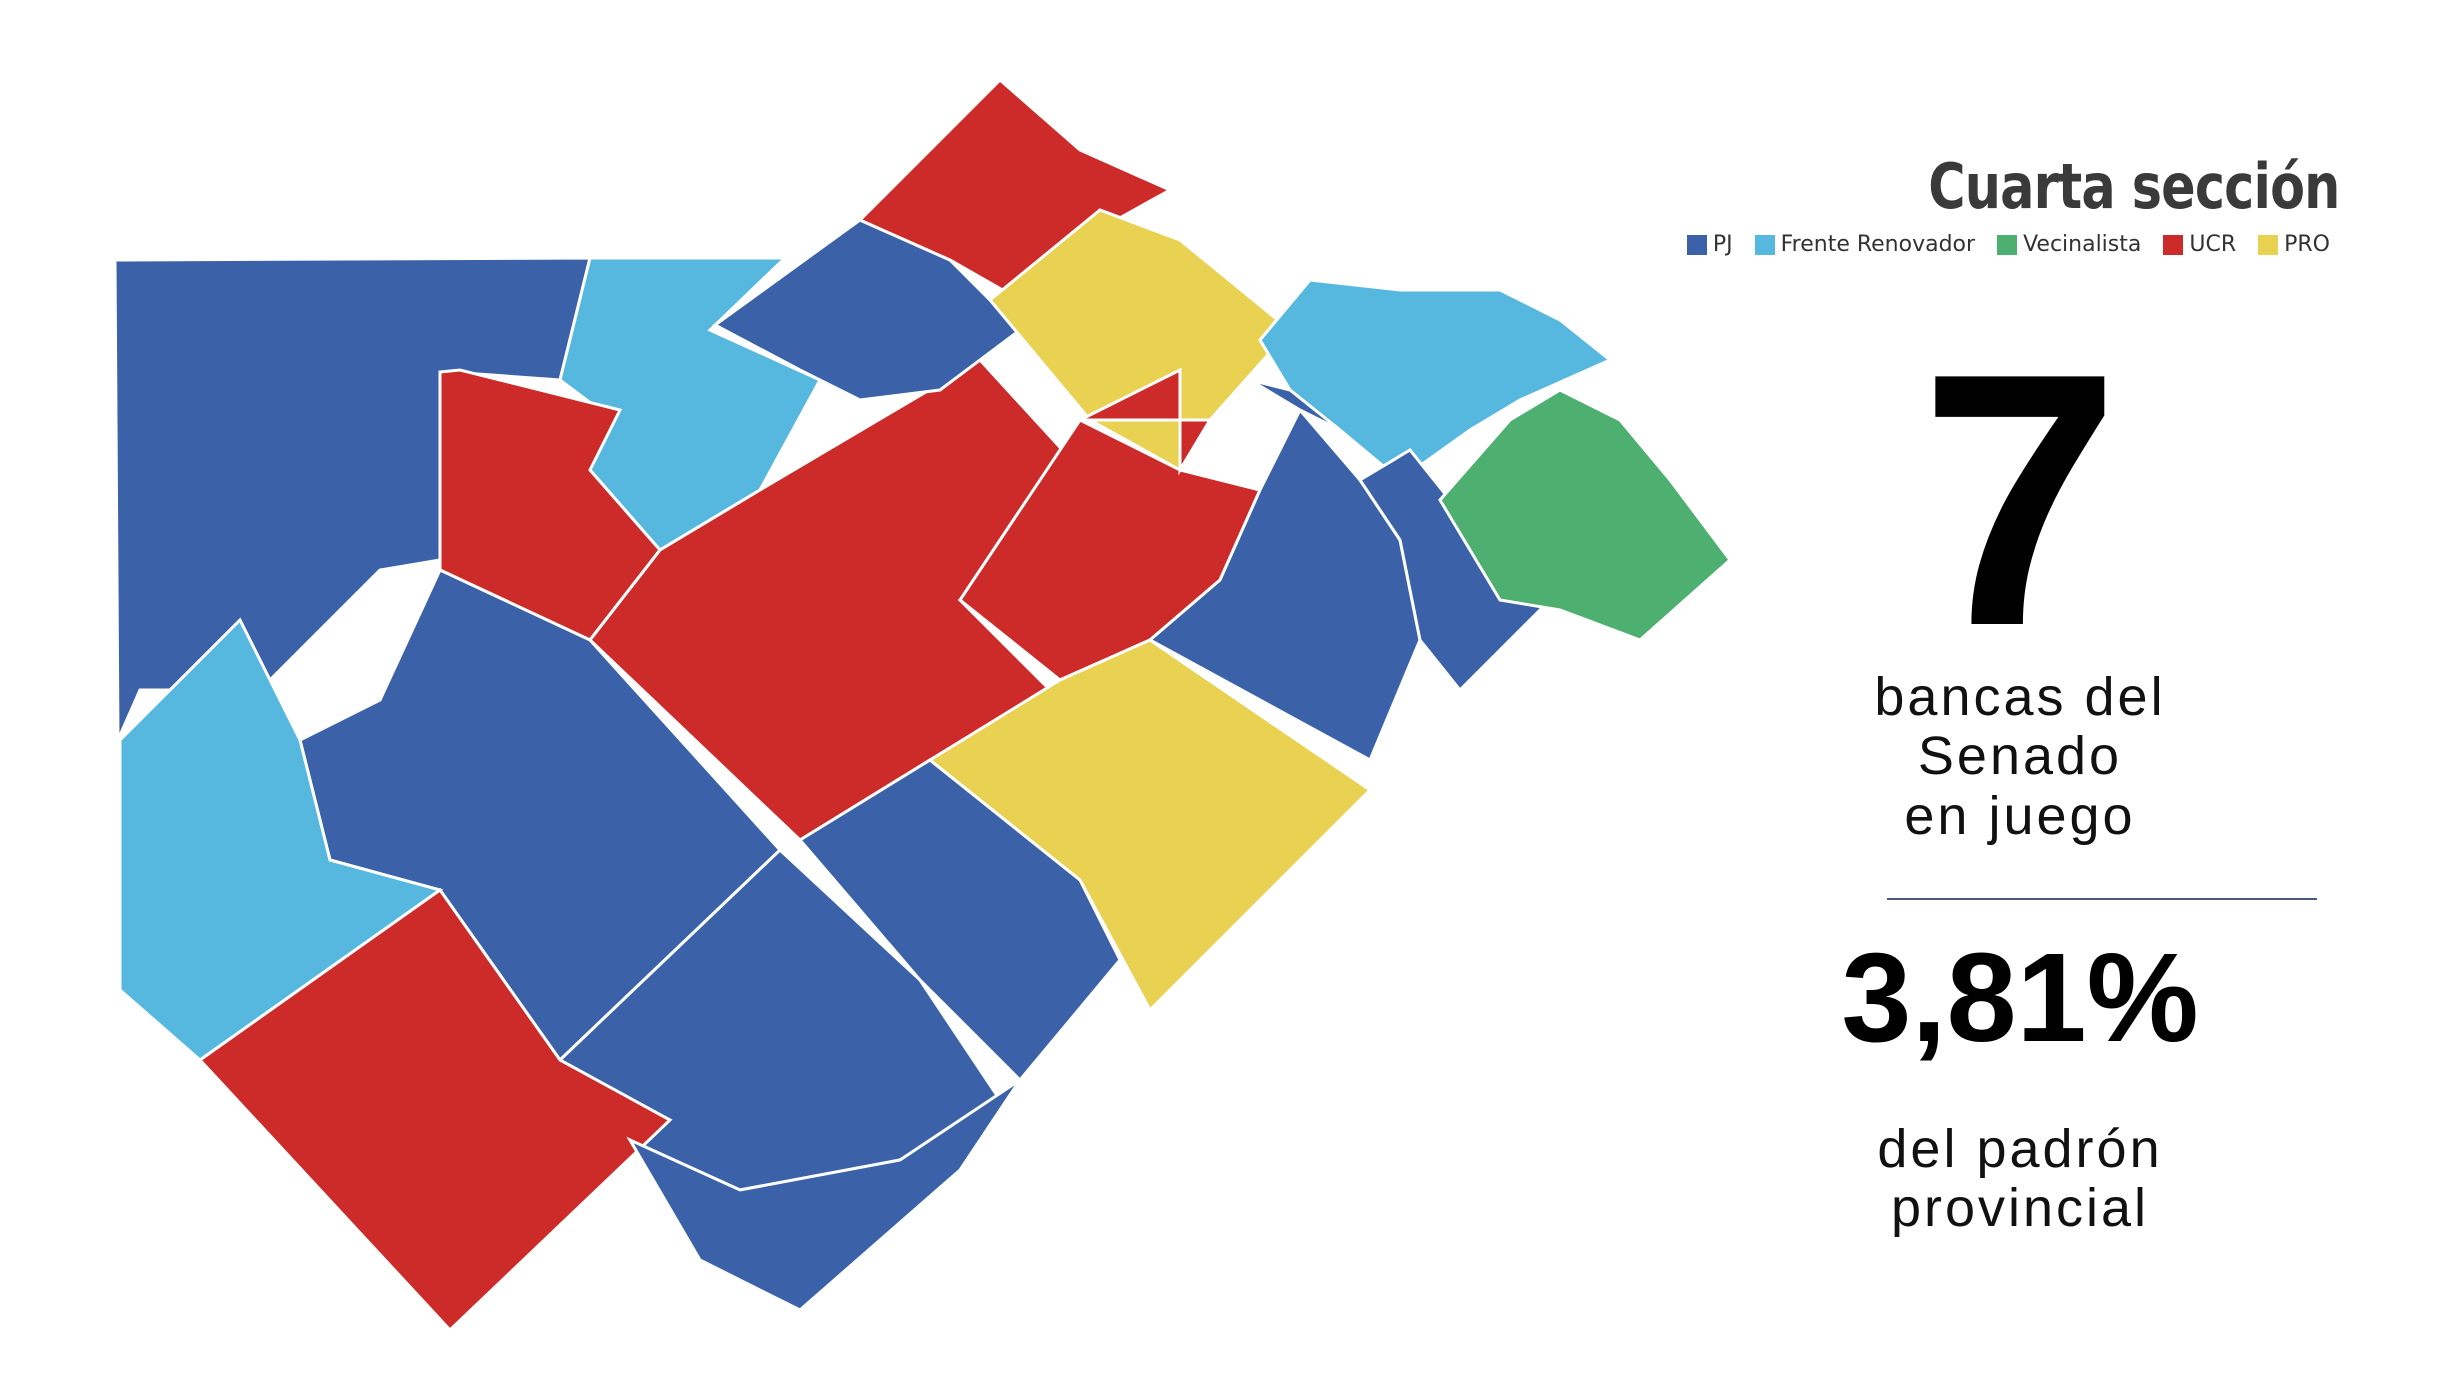 The image size is (2445, 1376). I want to click on seats-caption-line-1: bancas del, so click(2020, 697).